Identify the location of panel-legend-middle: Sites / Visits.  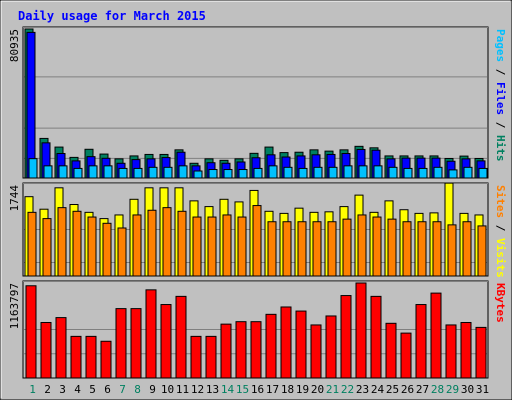
(500, 231).